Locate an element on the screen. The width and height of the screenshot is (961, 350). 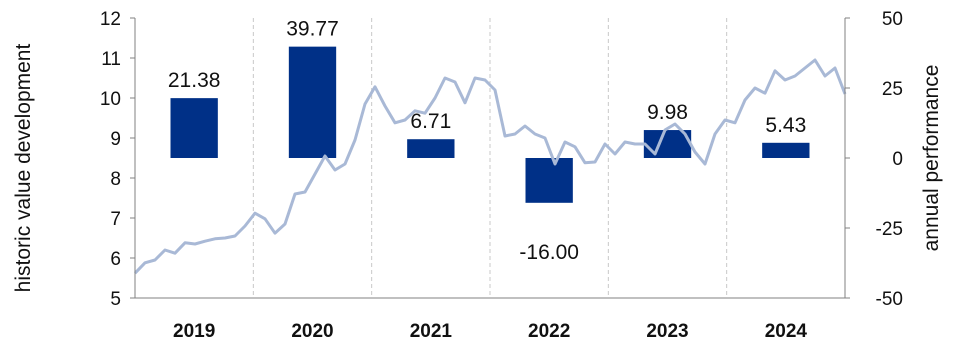
left-tick-label: 7 is located at coordinates (115, 219).